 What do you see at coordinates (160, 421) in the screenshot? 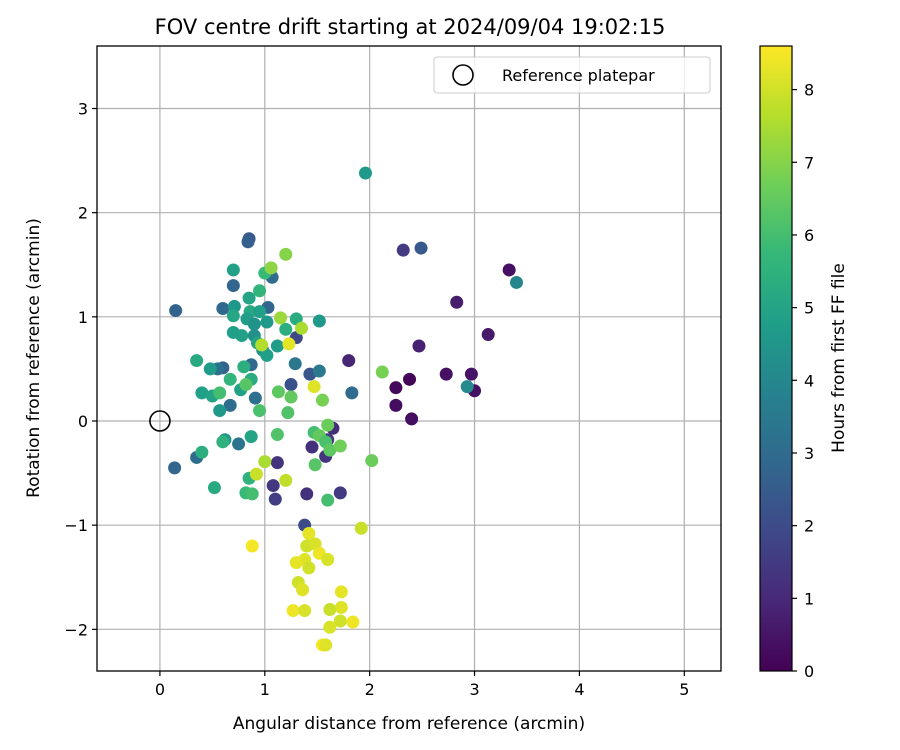
I see `reference-platepar-marker` at bounding box center [160, 421].